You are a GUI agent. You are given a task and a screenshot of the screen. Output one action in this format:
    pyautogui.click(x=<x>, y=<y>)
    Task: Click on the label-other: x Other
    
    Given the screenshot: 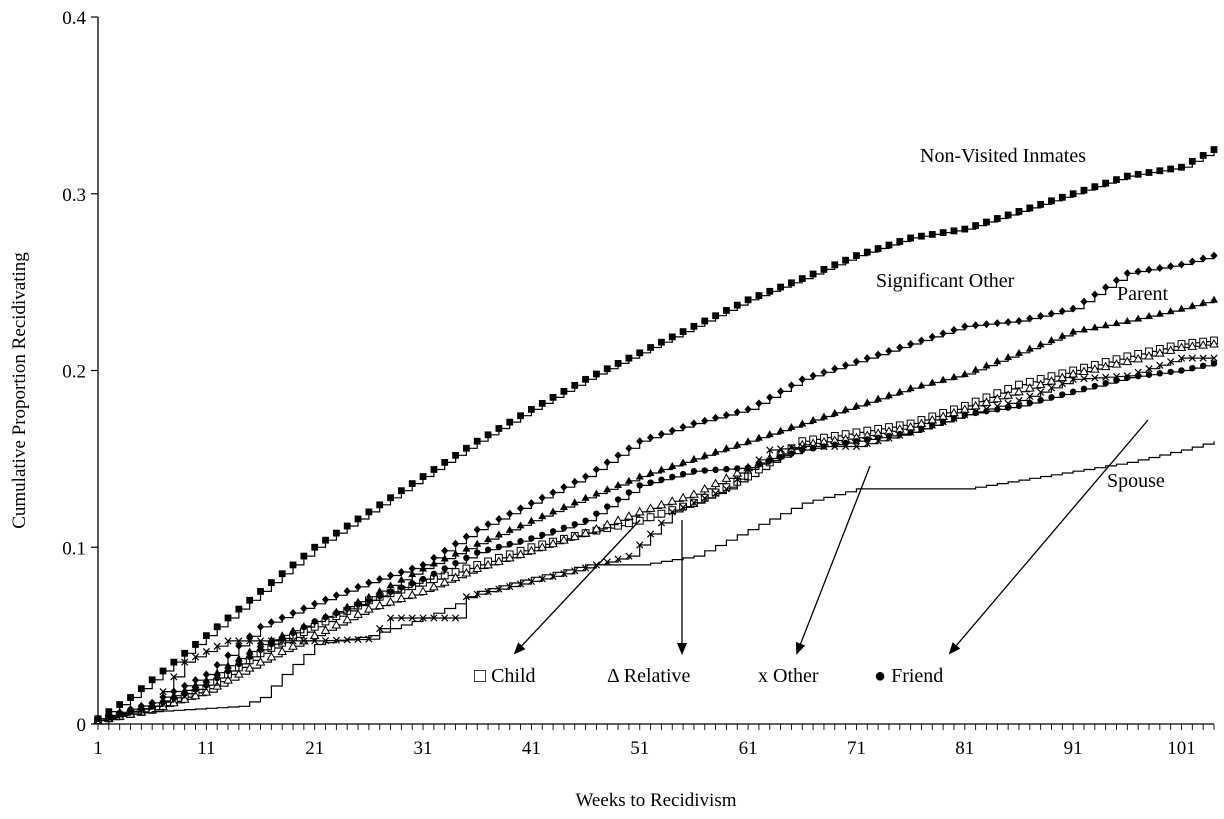 What is the action you would take?
    pyautogui.click(x=788, y=676)
    